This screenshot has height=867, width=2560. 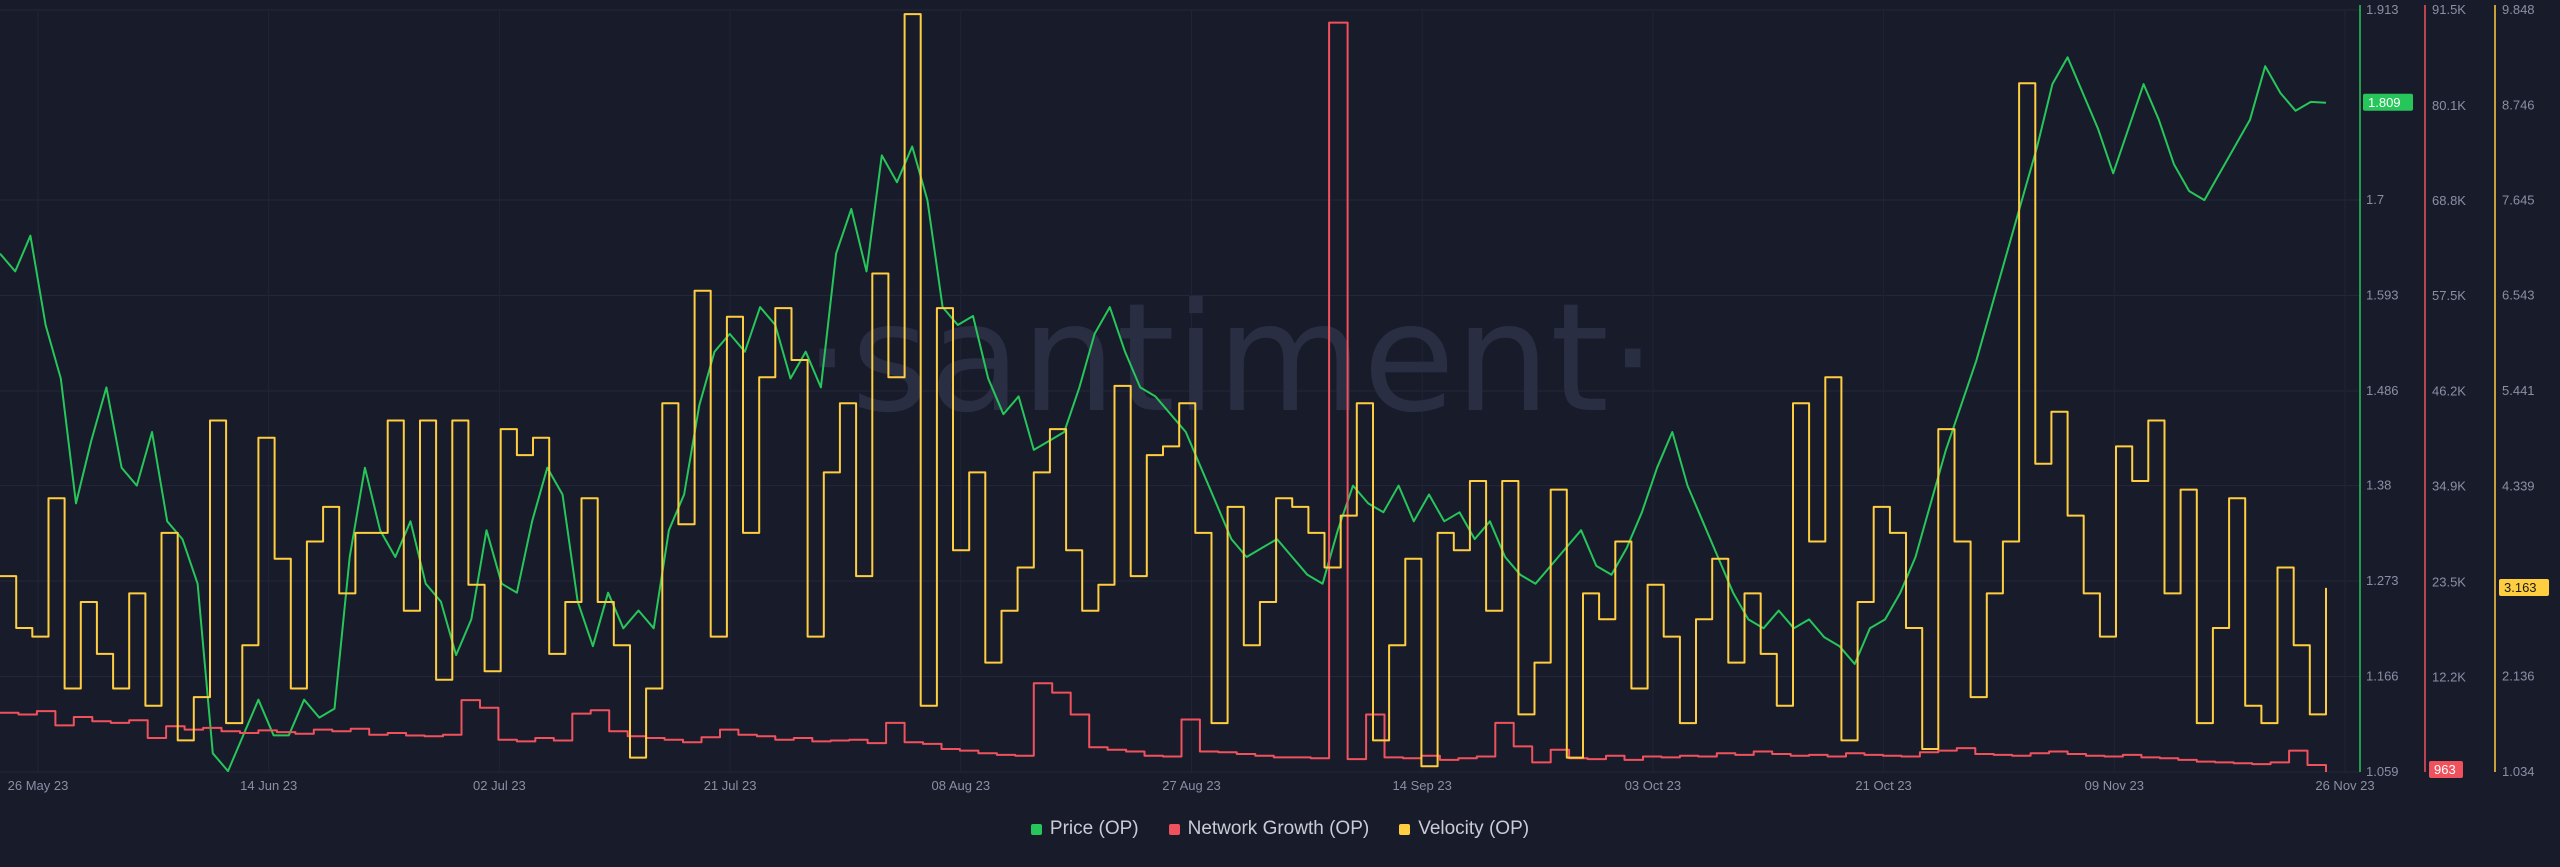 What do you see at coordinates (2449, 9) in the screenshot?
I see `y-tick-label: 91.5K` at bounding box center [2449, 9].